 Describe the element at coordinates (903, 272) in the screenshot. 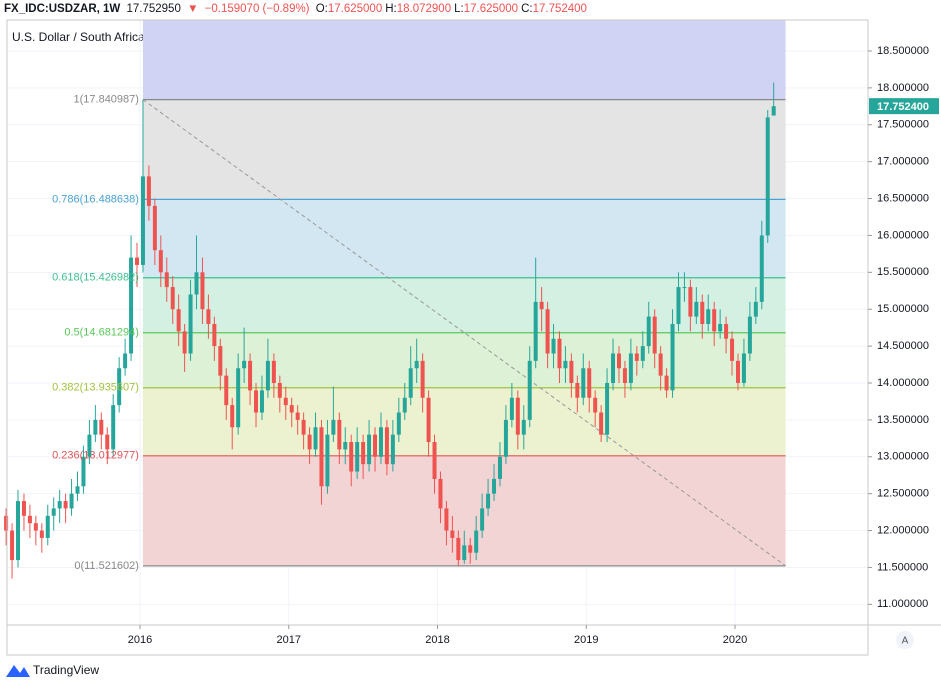

I see `y-tick-label: 15.500000` at that location.